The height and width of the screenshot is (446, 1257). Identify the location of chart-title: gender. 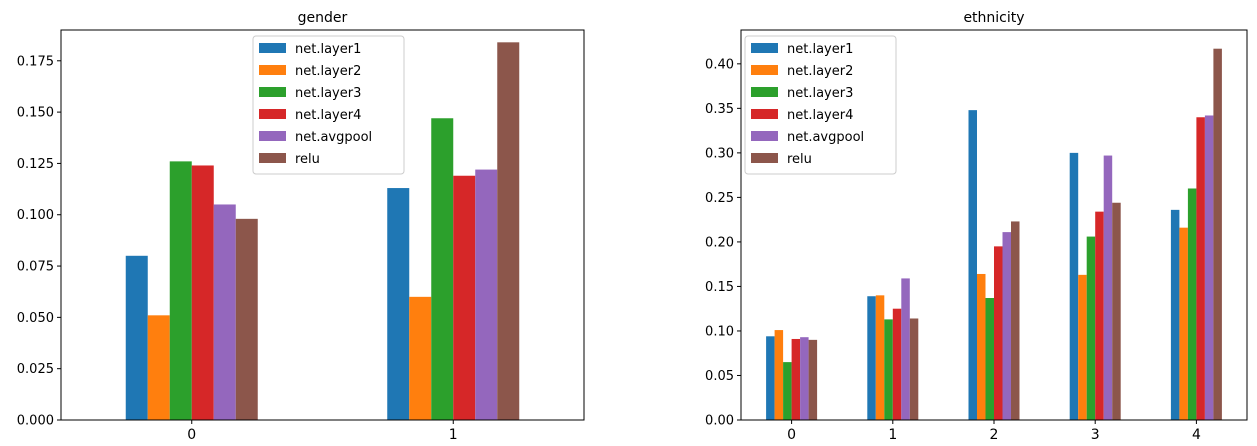
(323, 18).